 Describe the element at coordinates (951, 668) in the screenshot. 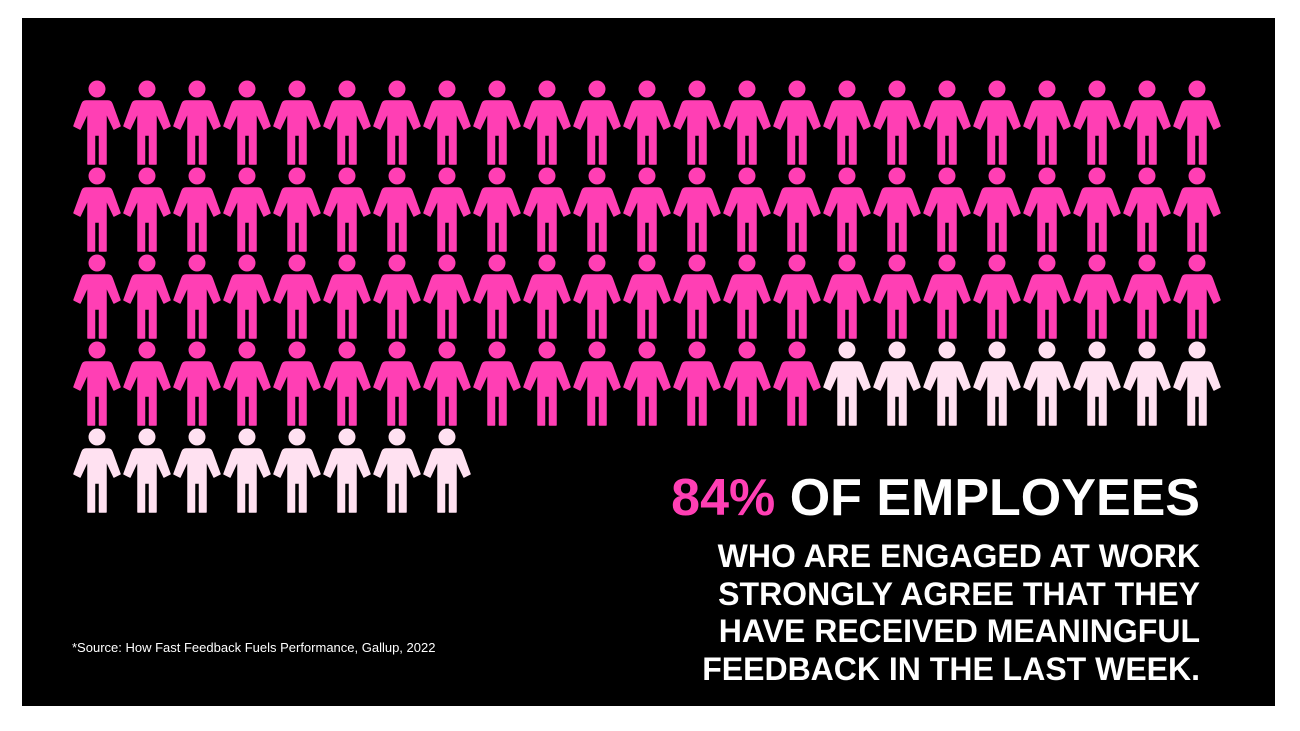

I see `body-line: FEEDBACK IN THE LAST WEEK.` at that location.